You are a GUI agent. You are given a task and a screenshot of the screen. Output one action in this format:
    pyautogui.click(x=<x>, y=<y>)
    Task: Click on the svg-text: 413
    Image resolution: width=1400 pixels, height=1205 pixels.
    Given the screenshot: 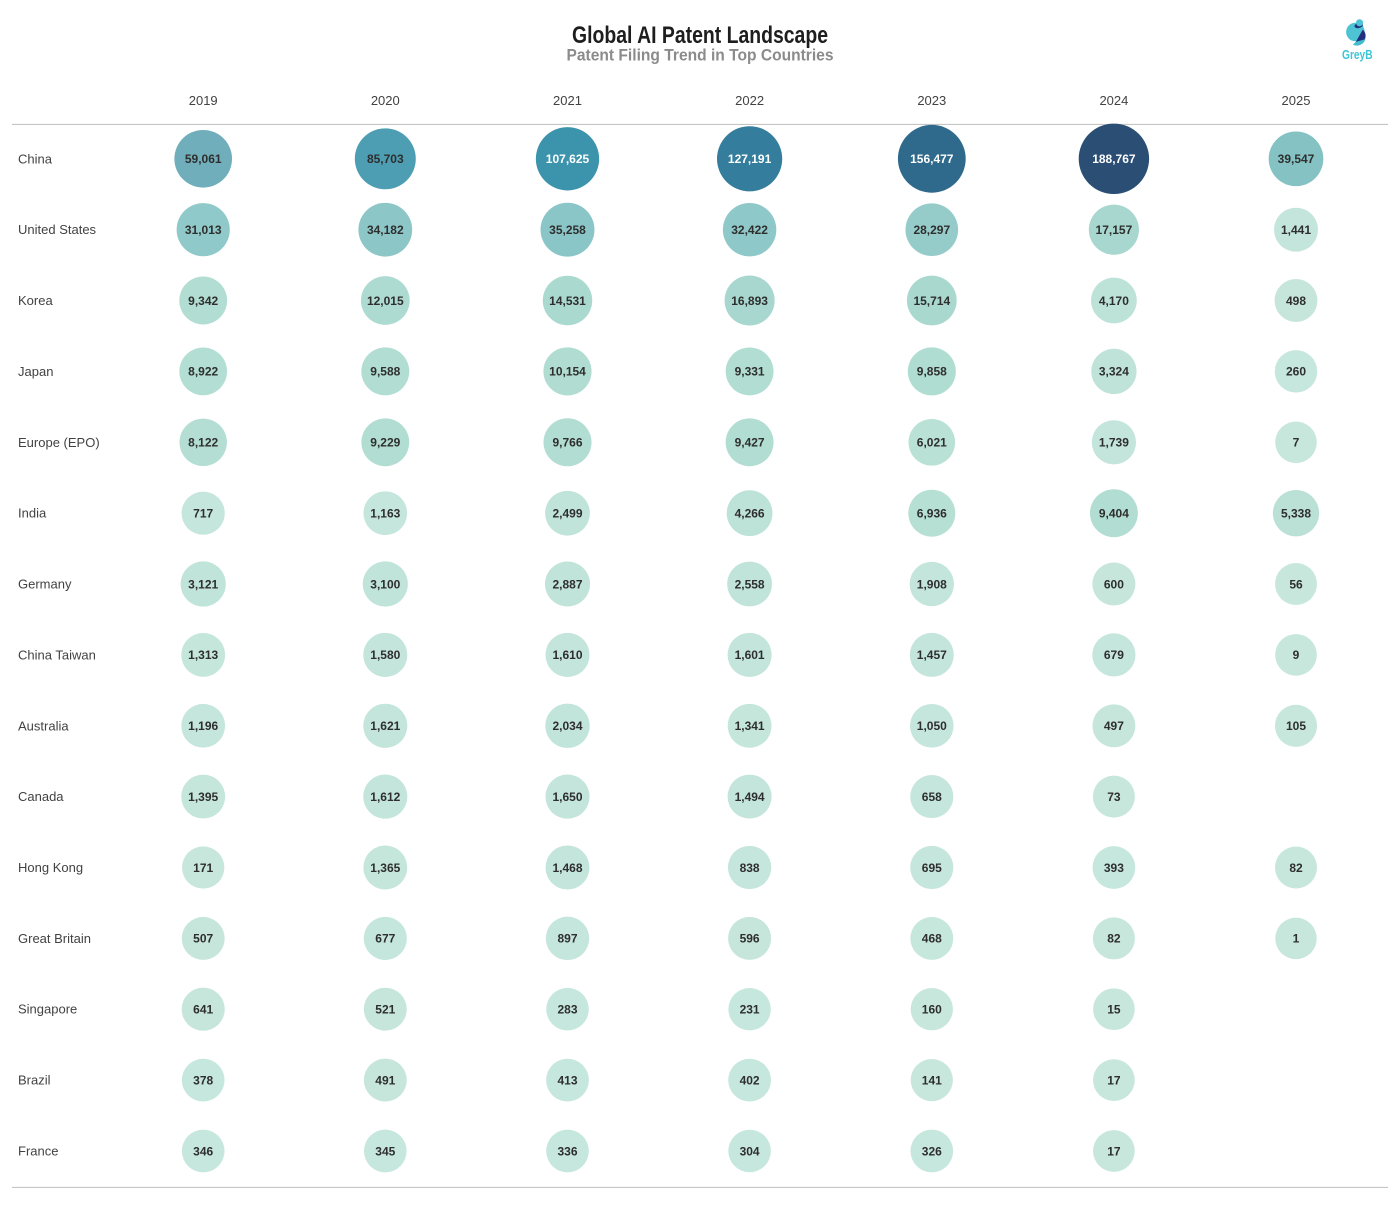 What is the action you would take?
    pyautogui.click(x=567, y=1080)
    